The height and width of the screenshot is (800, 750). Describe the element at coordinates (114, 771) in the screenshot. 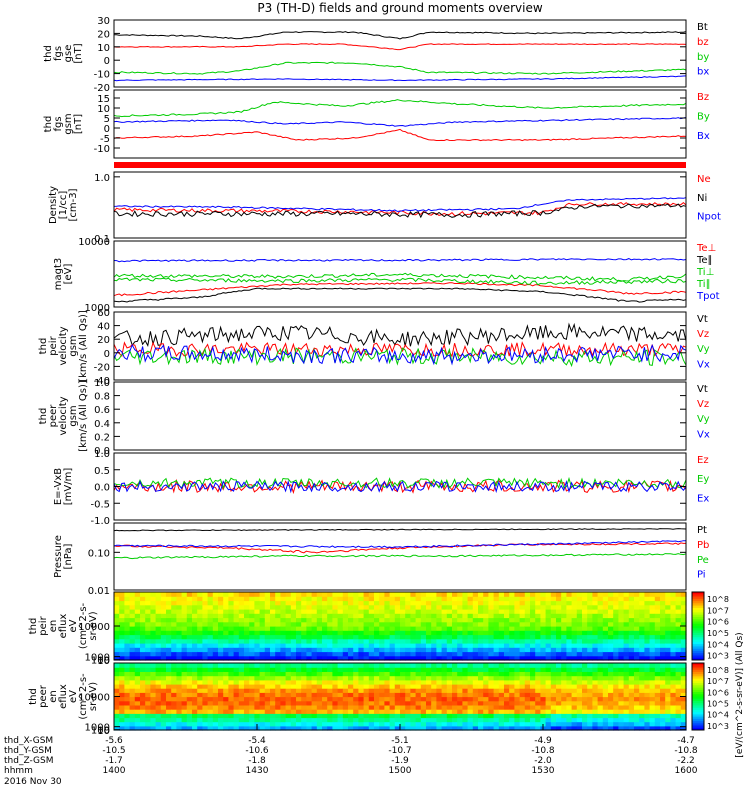

I see `x-tick-label: 1400` at that location.